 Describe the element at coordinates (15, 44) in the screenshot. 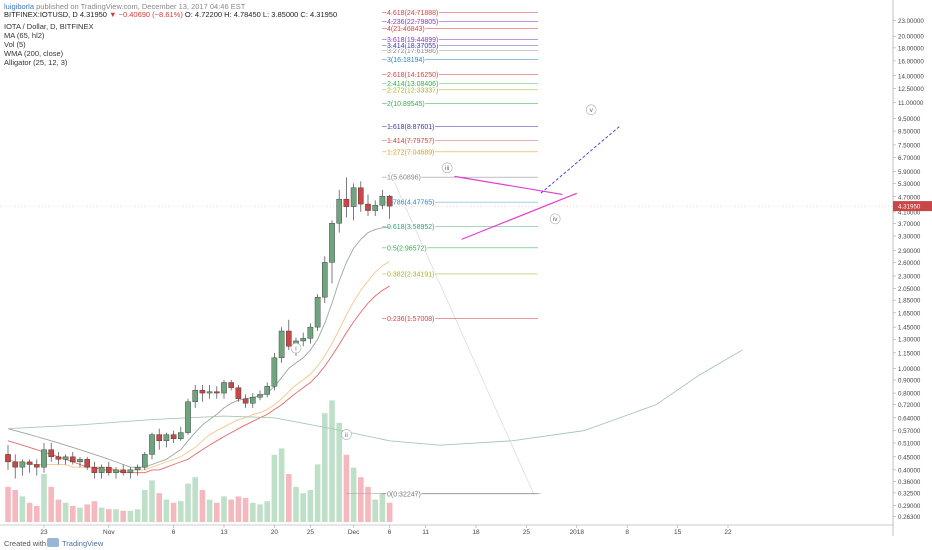

I see `legend-item-vol: Vol (5)` at that location.